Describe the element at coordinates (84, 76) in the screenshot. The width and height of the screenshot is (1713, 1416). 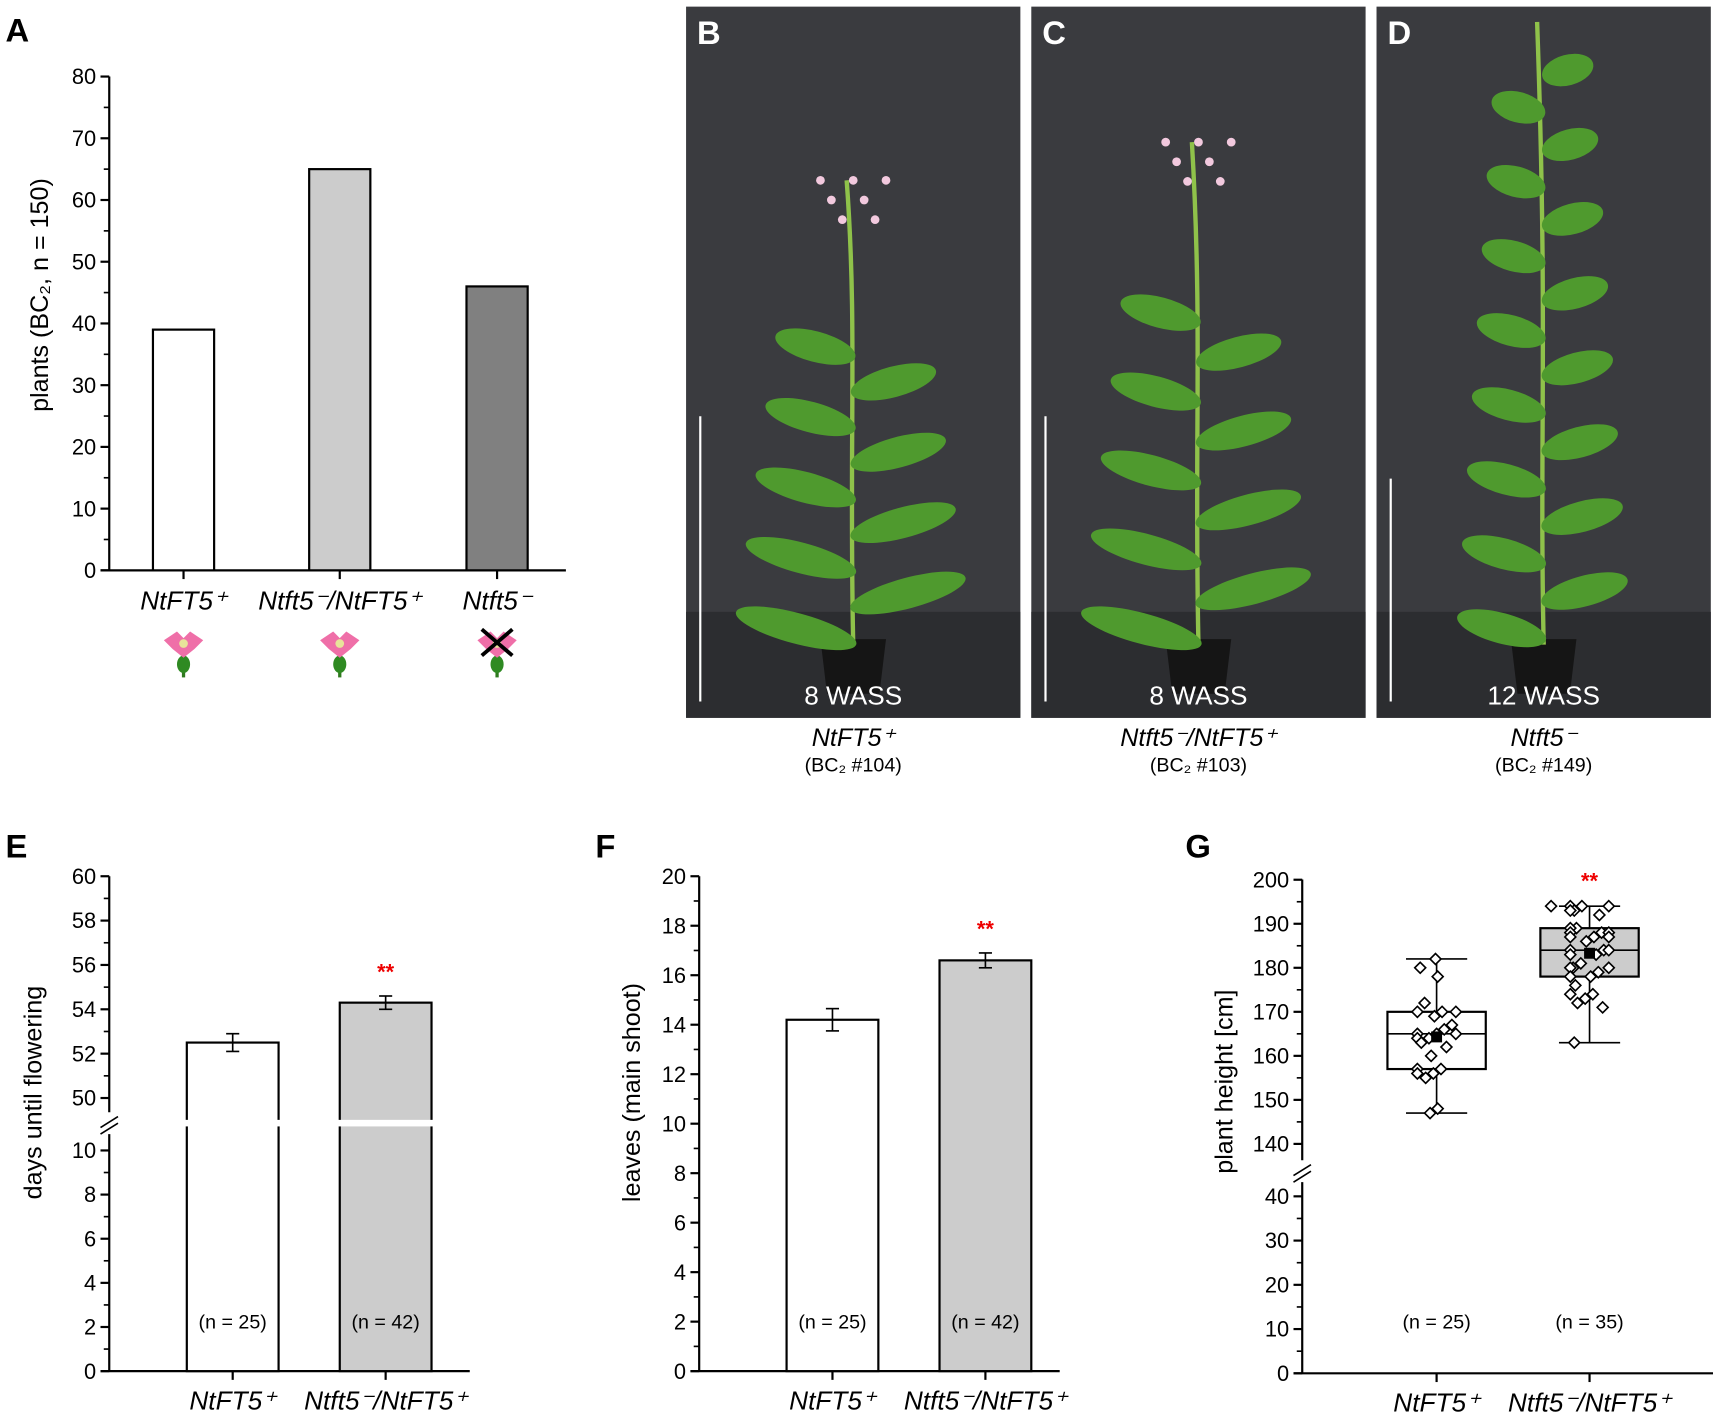
I see `y-tick-label: 80` at that location.